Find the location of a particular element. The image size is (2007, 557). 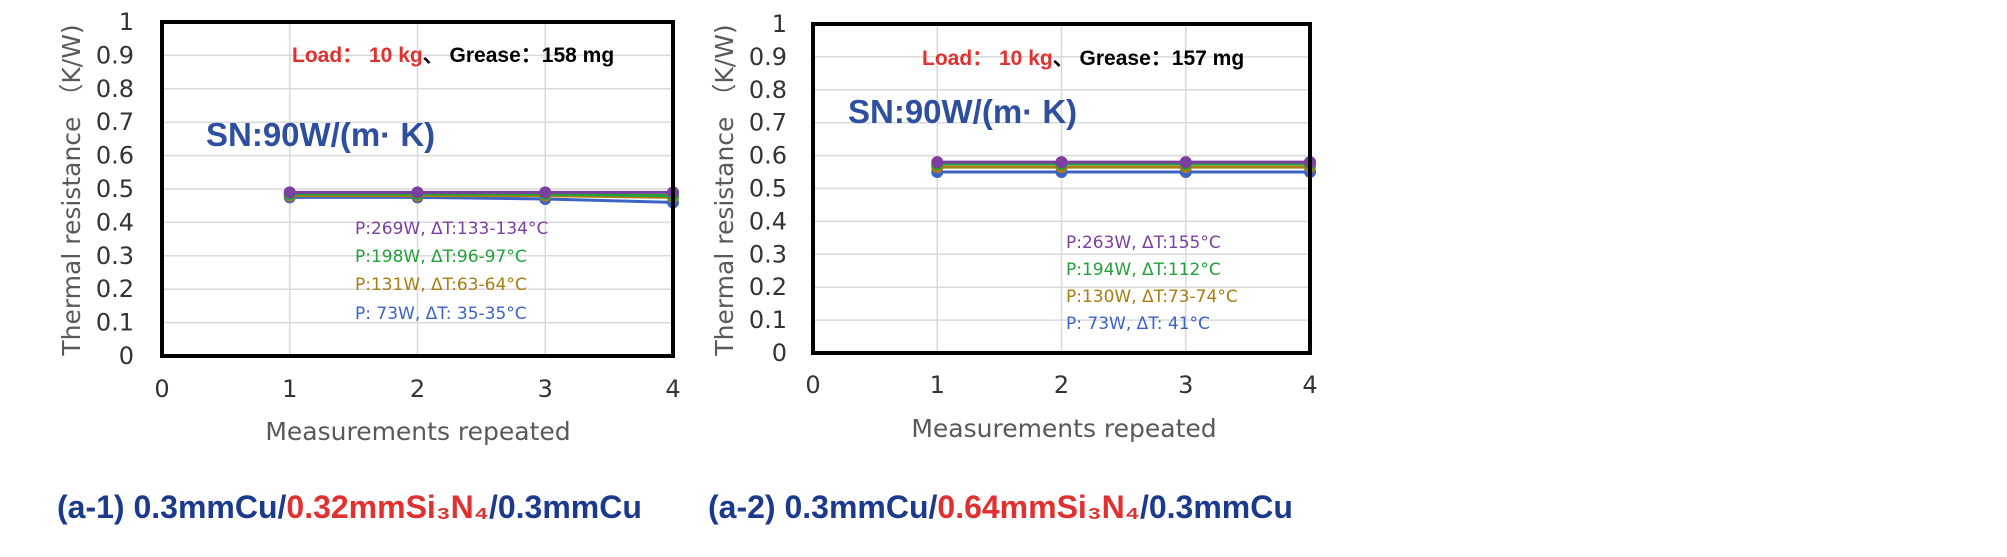

series-label: P: 73W, ΔT: 41°C is located at coordinates (1138, 324).